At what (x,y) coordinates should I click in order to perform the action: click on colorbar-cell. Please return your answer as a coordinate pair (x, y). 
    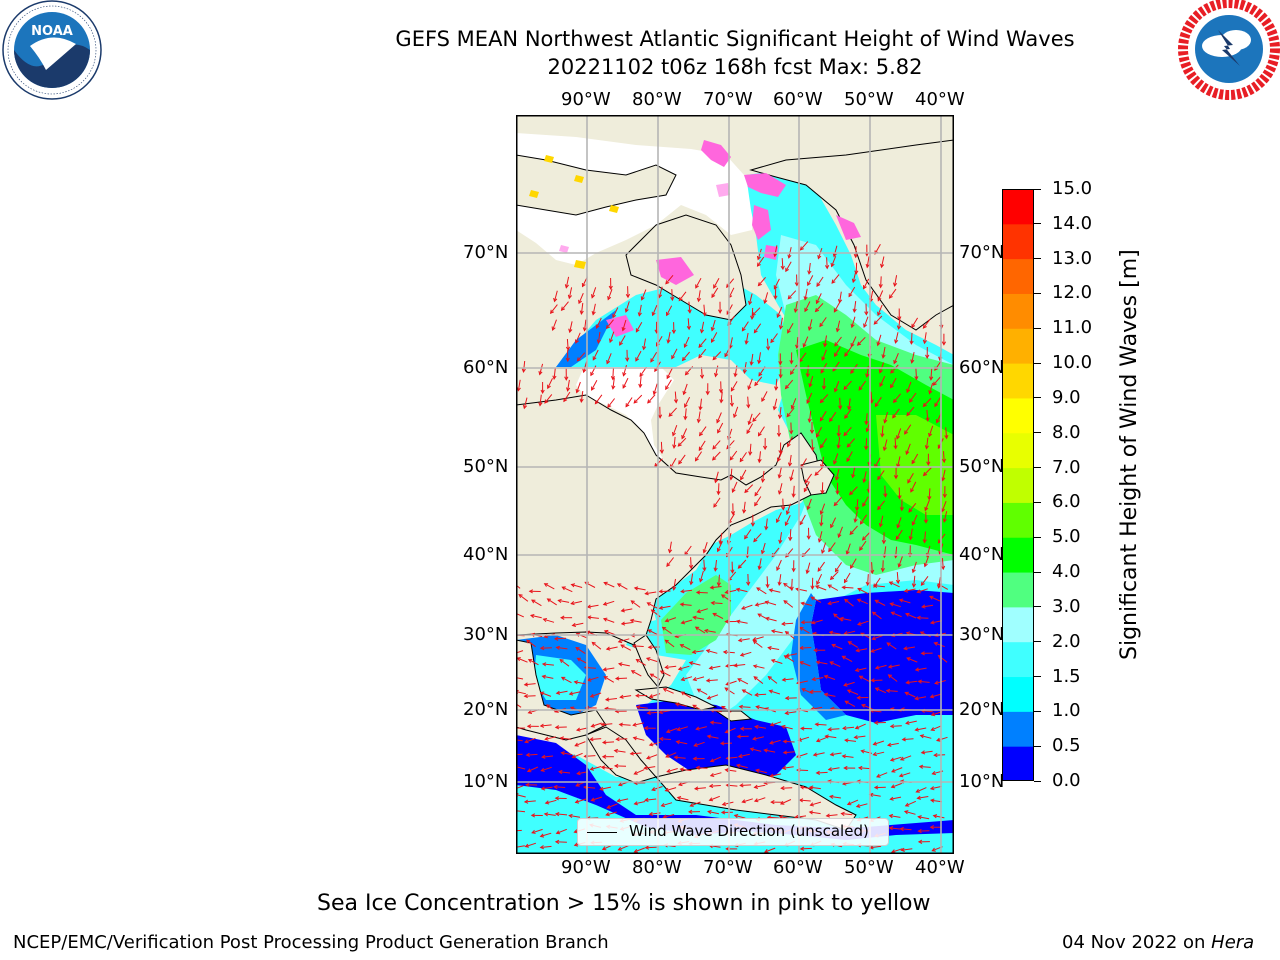
    Looking at the image, I should click on (1018, 450).